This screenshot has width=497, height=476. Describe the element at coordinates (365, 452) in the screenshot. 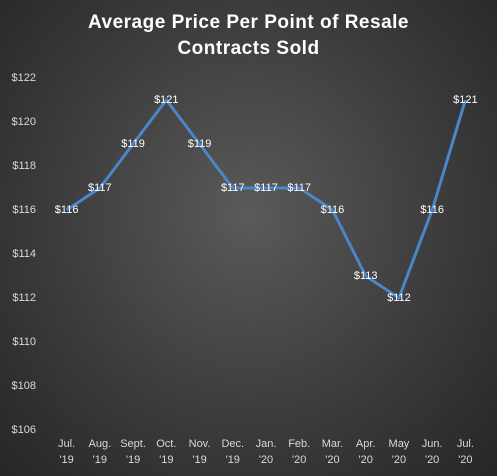

I see `x-tick-label: Apr. '20` at that location.